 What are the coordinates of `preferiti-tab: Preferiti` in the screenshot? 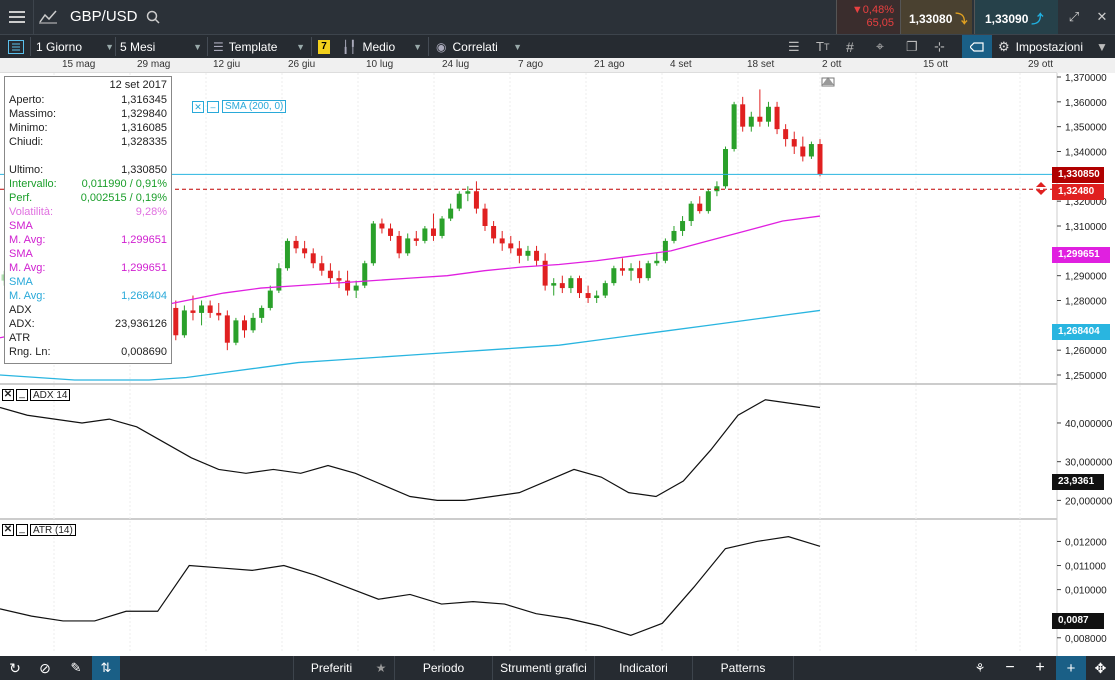 It's located at (331, 668).